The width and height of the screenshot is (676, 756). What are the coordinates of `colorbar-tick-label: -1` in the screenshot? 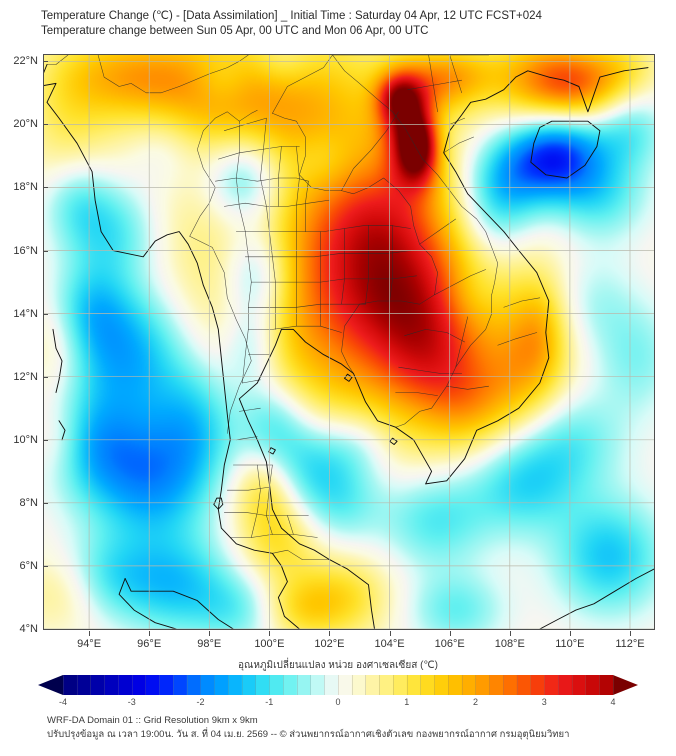 It's located at (269, 702).